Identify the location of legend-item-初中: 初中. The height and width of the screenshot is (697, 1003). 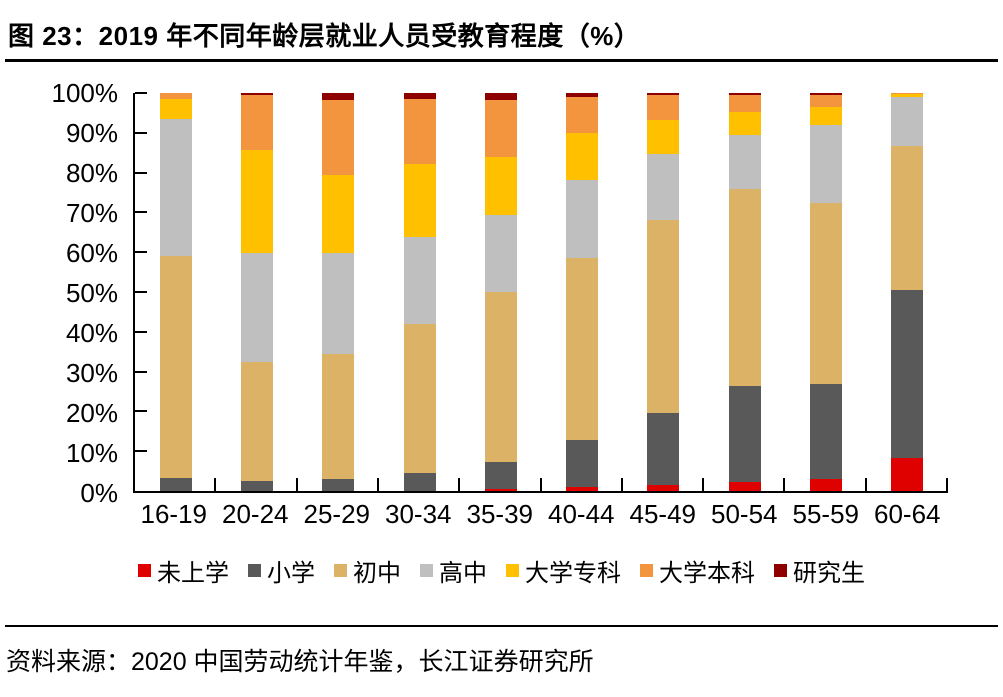
(367, 570).